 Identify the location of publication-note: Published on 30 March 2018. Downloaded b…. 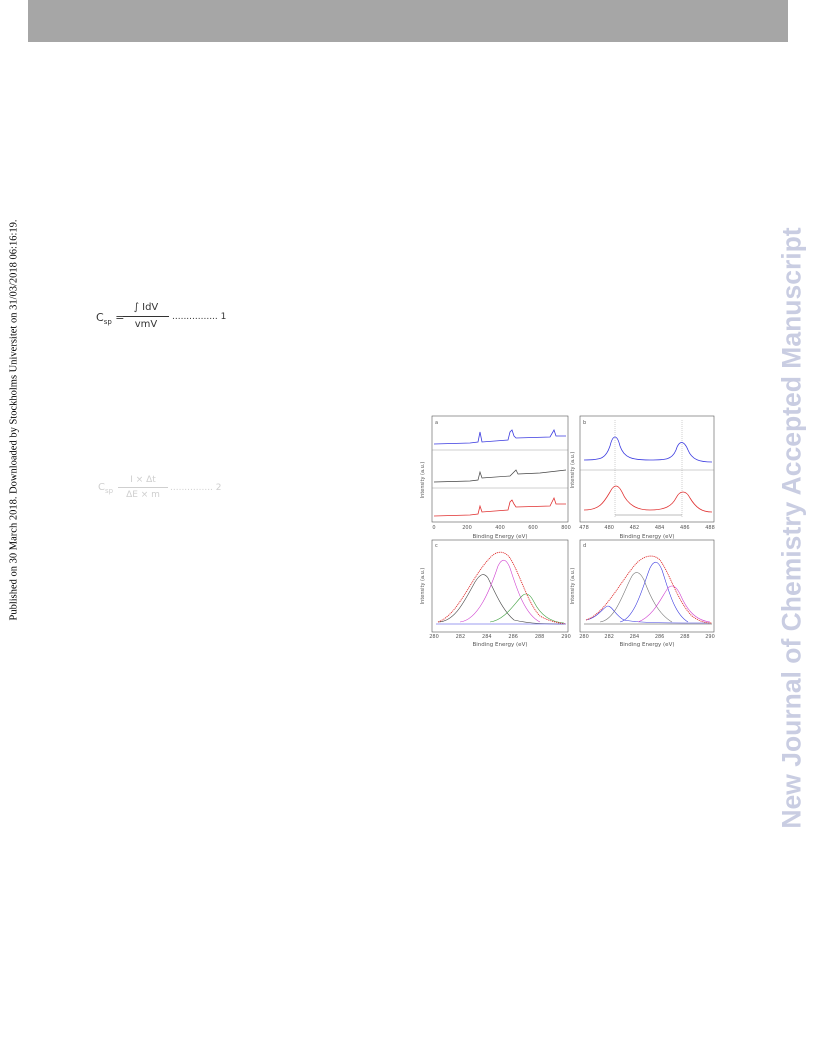
(14, 420).